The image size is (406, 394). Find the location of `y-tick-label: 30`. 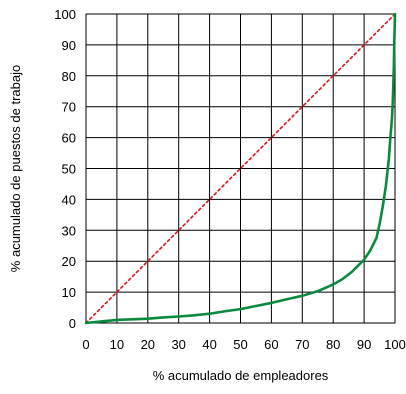

y-tick-label: 30 is located at coordinates (69, 230).